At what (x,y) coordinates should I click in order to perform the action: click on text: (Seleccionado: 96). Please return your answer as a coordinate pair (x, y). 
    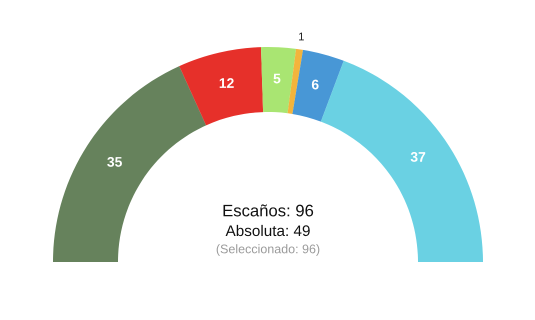
    Looking at the image, I should click on (268, 250).